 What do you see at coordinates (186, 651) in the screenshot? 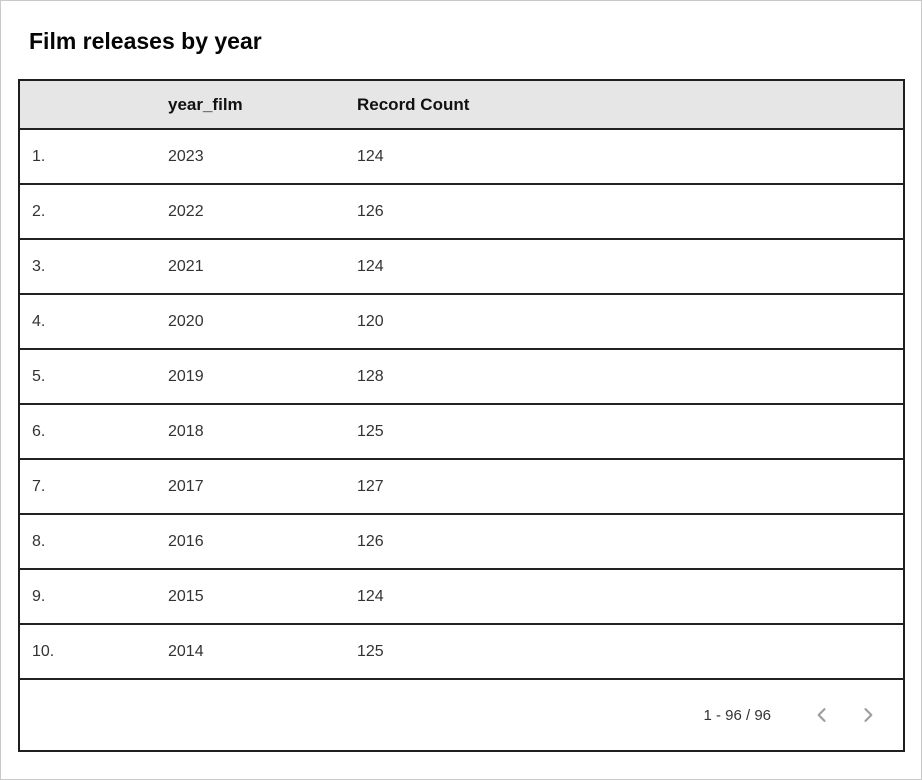
I see `year-cell: 2014` at bounding box center [186, 651].